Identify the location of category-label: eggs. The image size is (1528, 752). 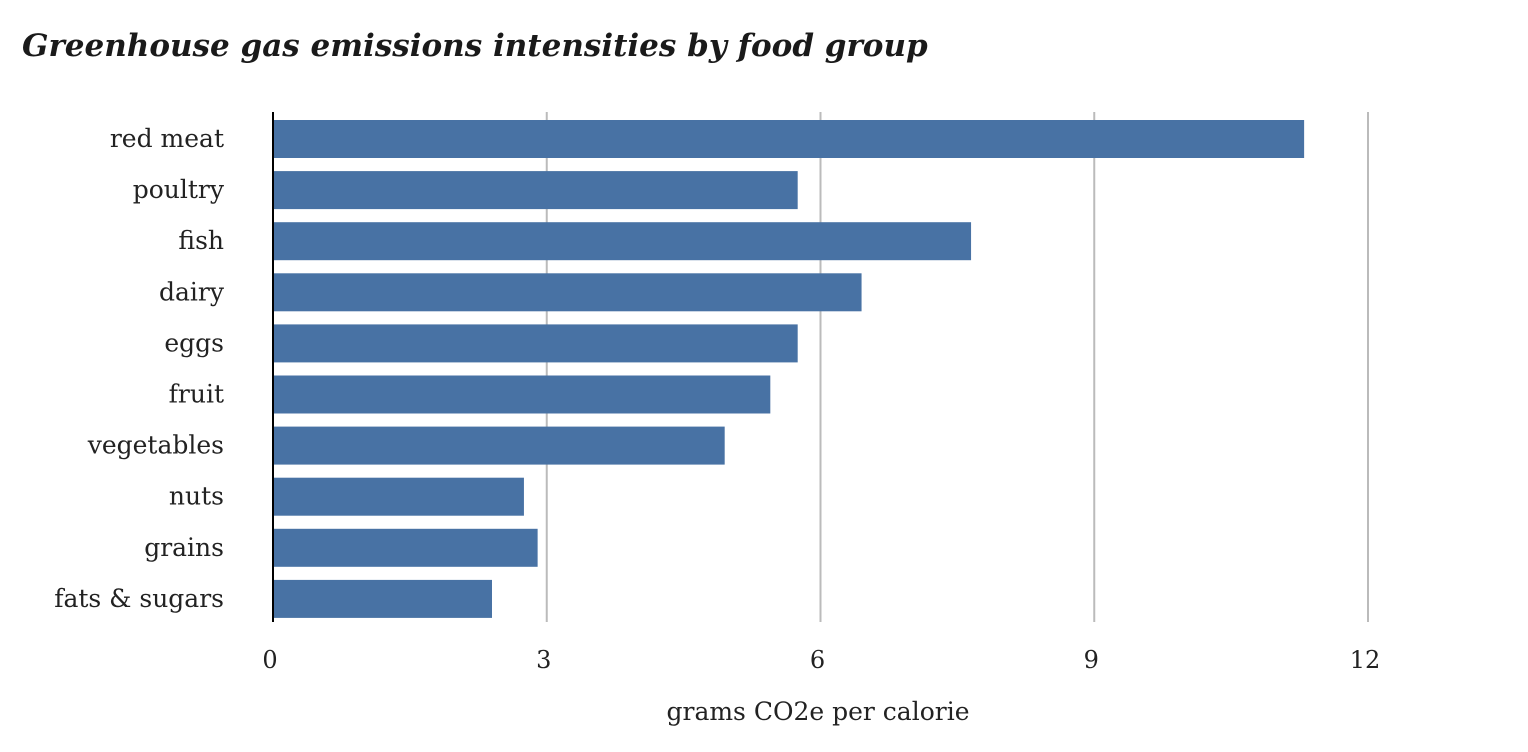
(194, 342).